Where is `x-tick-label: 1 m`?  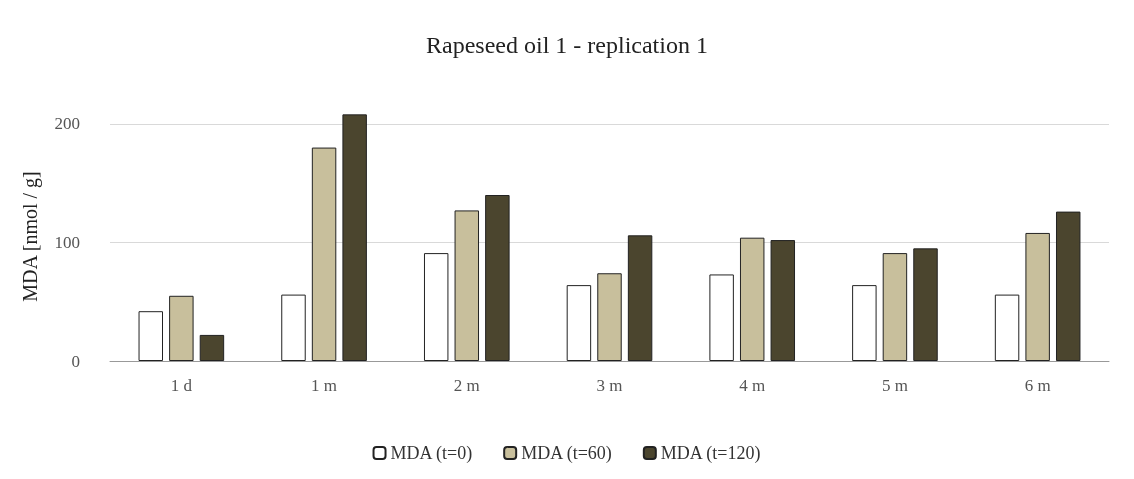
x-tick-label: 1 m is located at coordinates (324, 385).